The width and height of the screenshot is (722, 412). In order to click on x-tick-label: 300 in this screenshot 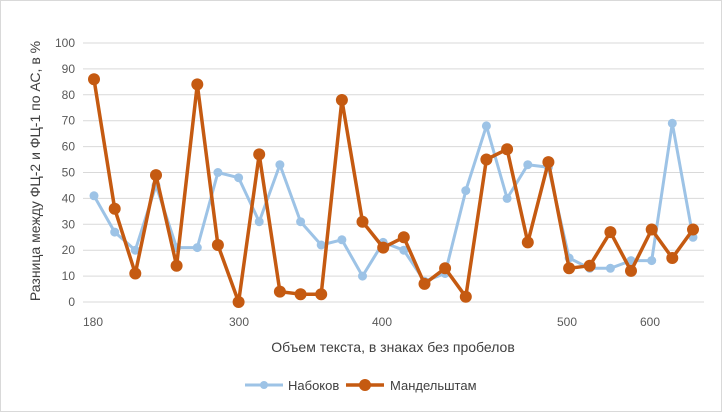, I will do `click(239, 322)`.